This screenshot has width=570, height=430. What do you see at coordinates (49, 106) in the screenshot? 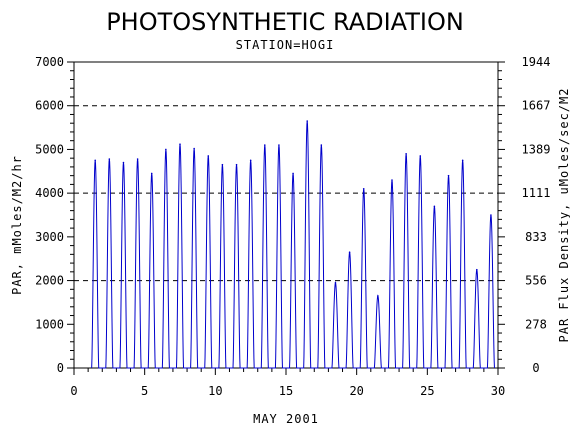
I see `y-tick-label: 6000` at bounding box center [49, 106].